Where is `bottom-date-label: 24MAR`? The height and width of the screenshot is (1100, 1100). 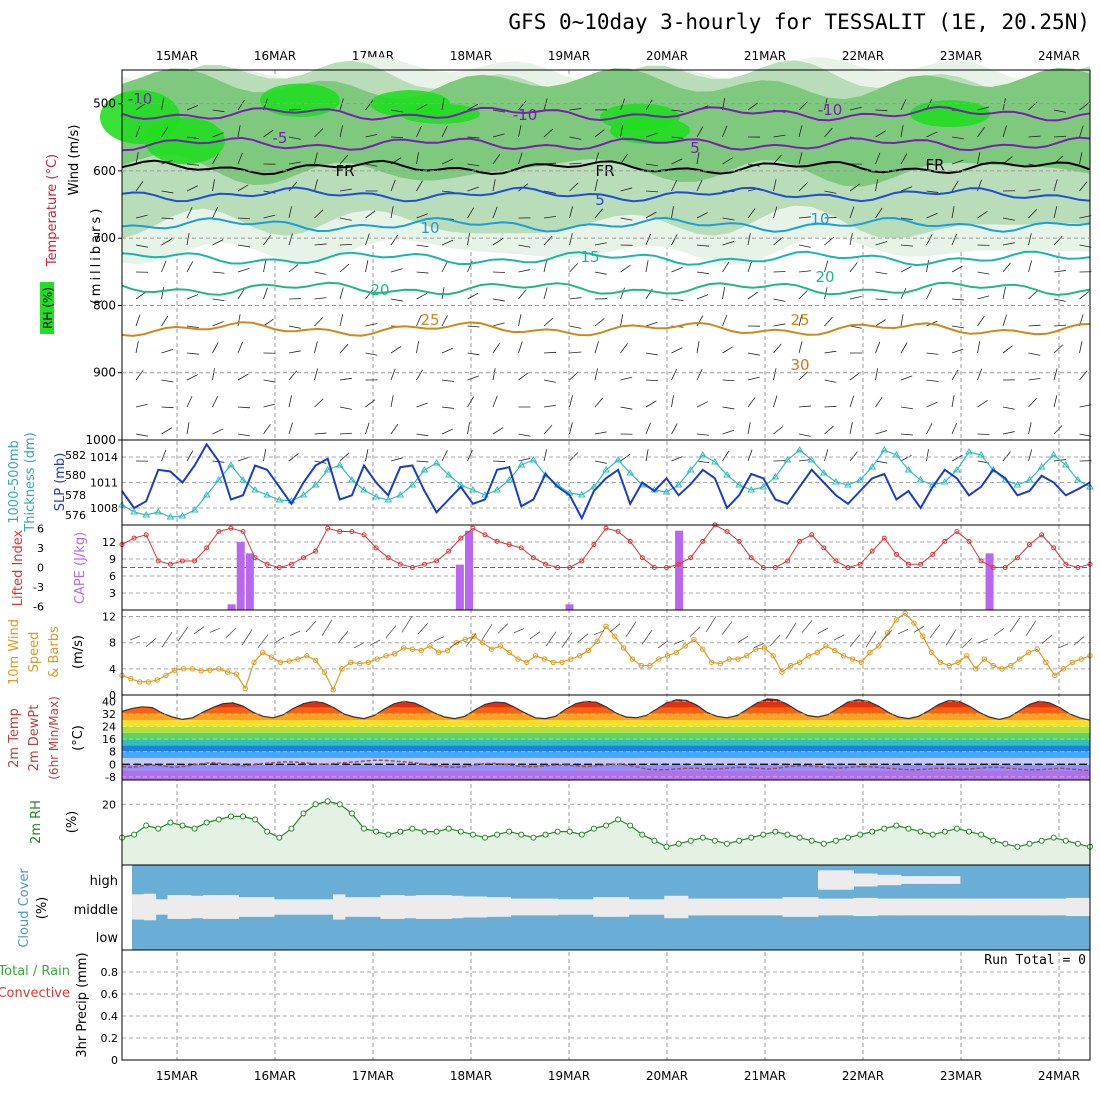 bottom-date-label: 24MAR is located at coordinates (1059, 1076).